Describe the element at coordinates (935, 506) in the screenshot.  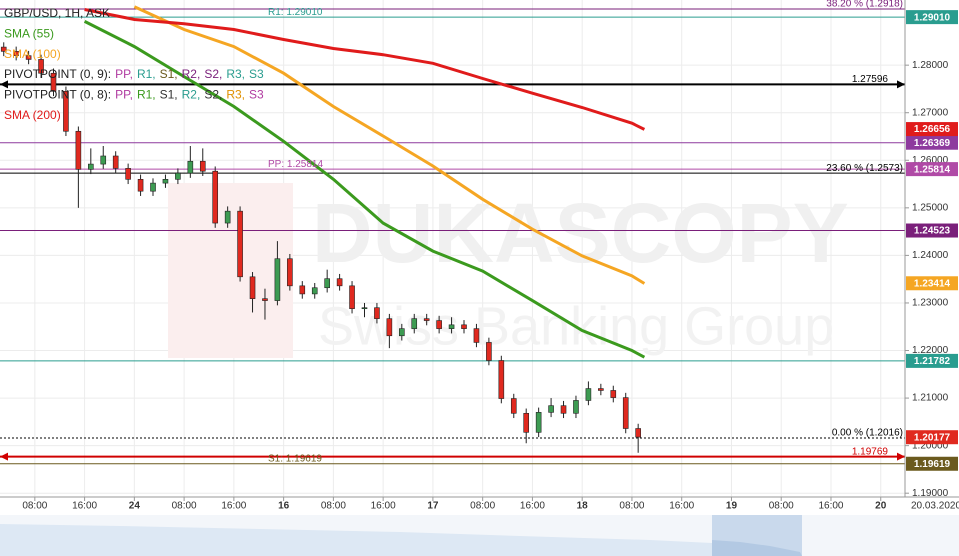
I see `date-label: 20.03.2020` at that location.